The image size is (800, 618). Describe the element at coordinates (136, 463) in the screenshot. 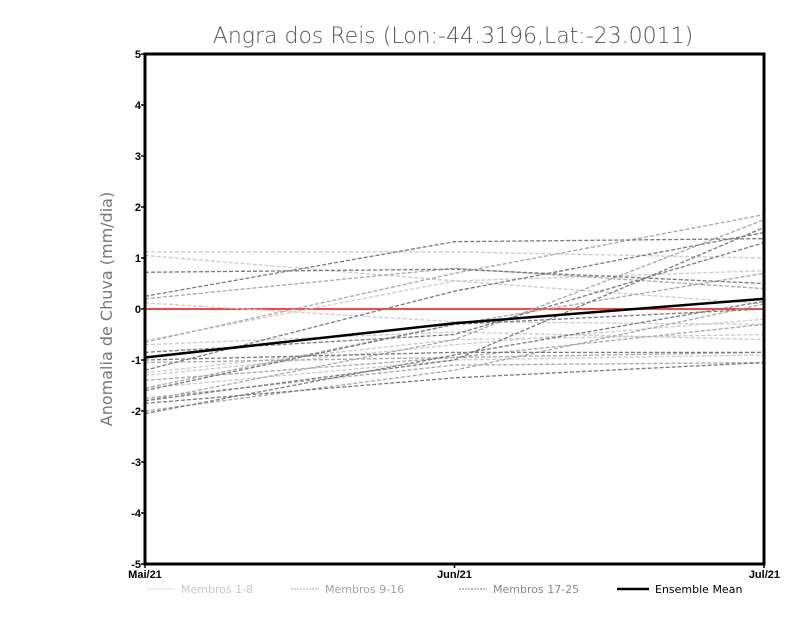

I see `y-tick-label: -3` at that location.